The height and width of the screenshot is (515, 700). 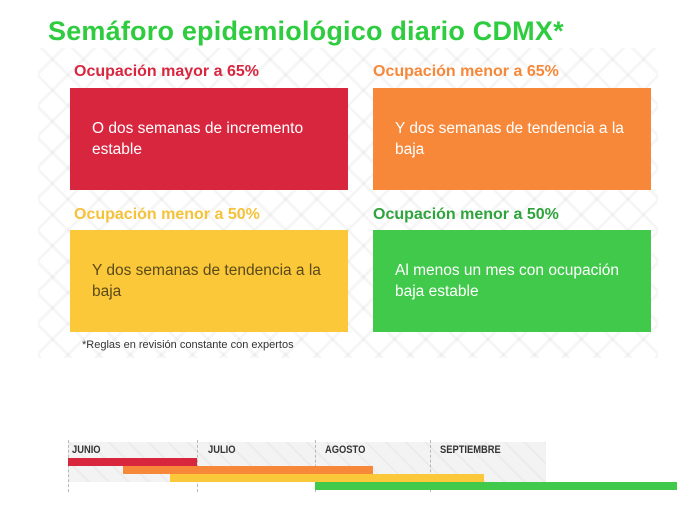 I want to click on month-label-junio: JUNIO, so click(x=86, y=450).